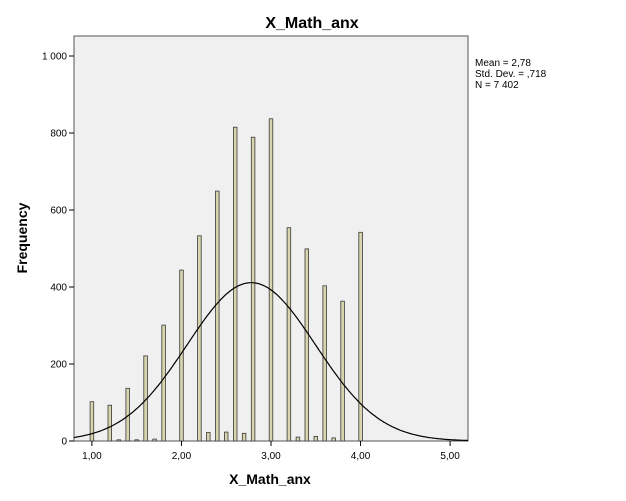  What do you see at coordinates (271, 456) in the screenshot?
I see `x-tick-label: 3,00` at bounding box center [271, 456].